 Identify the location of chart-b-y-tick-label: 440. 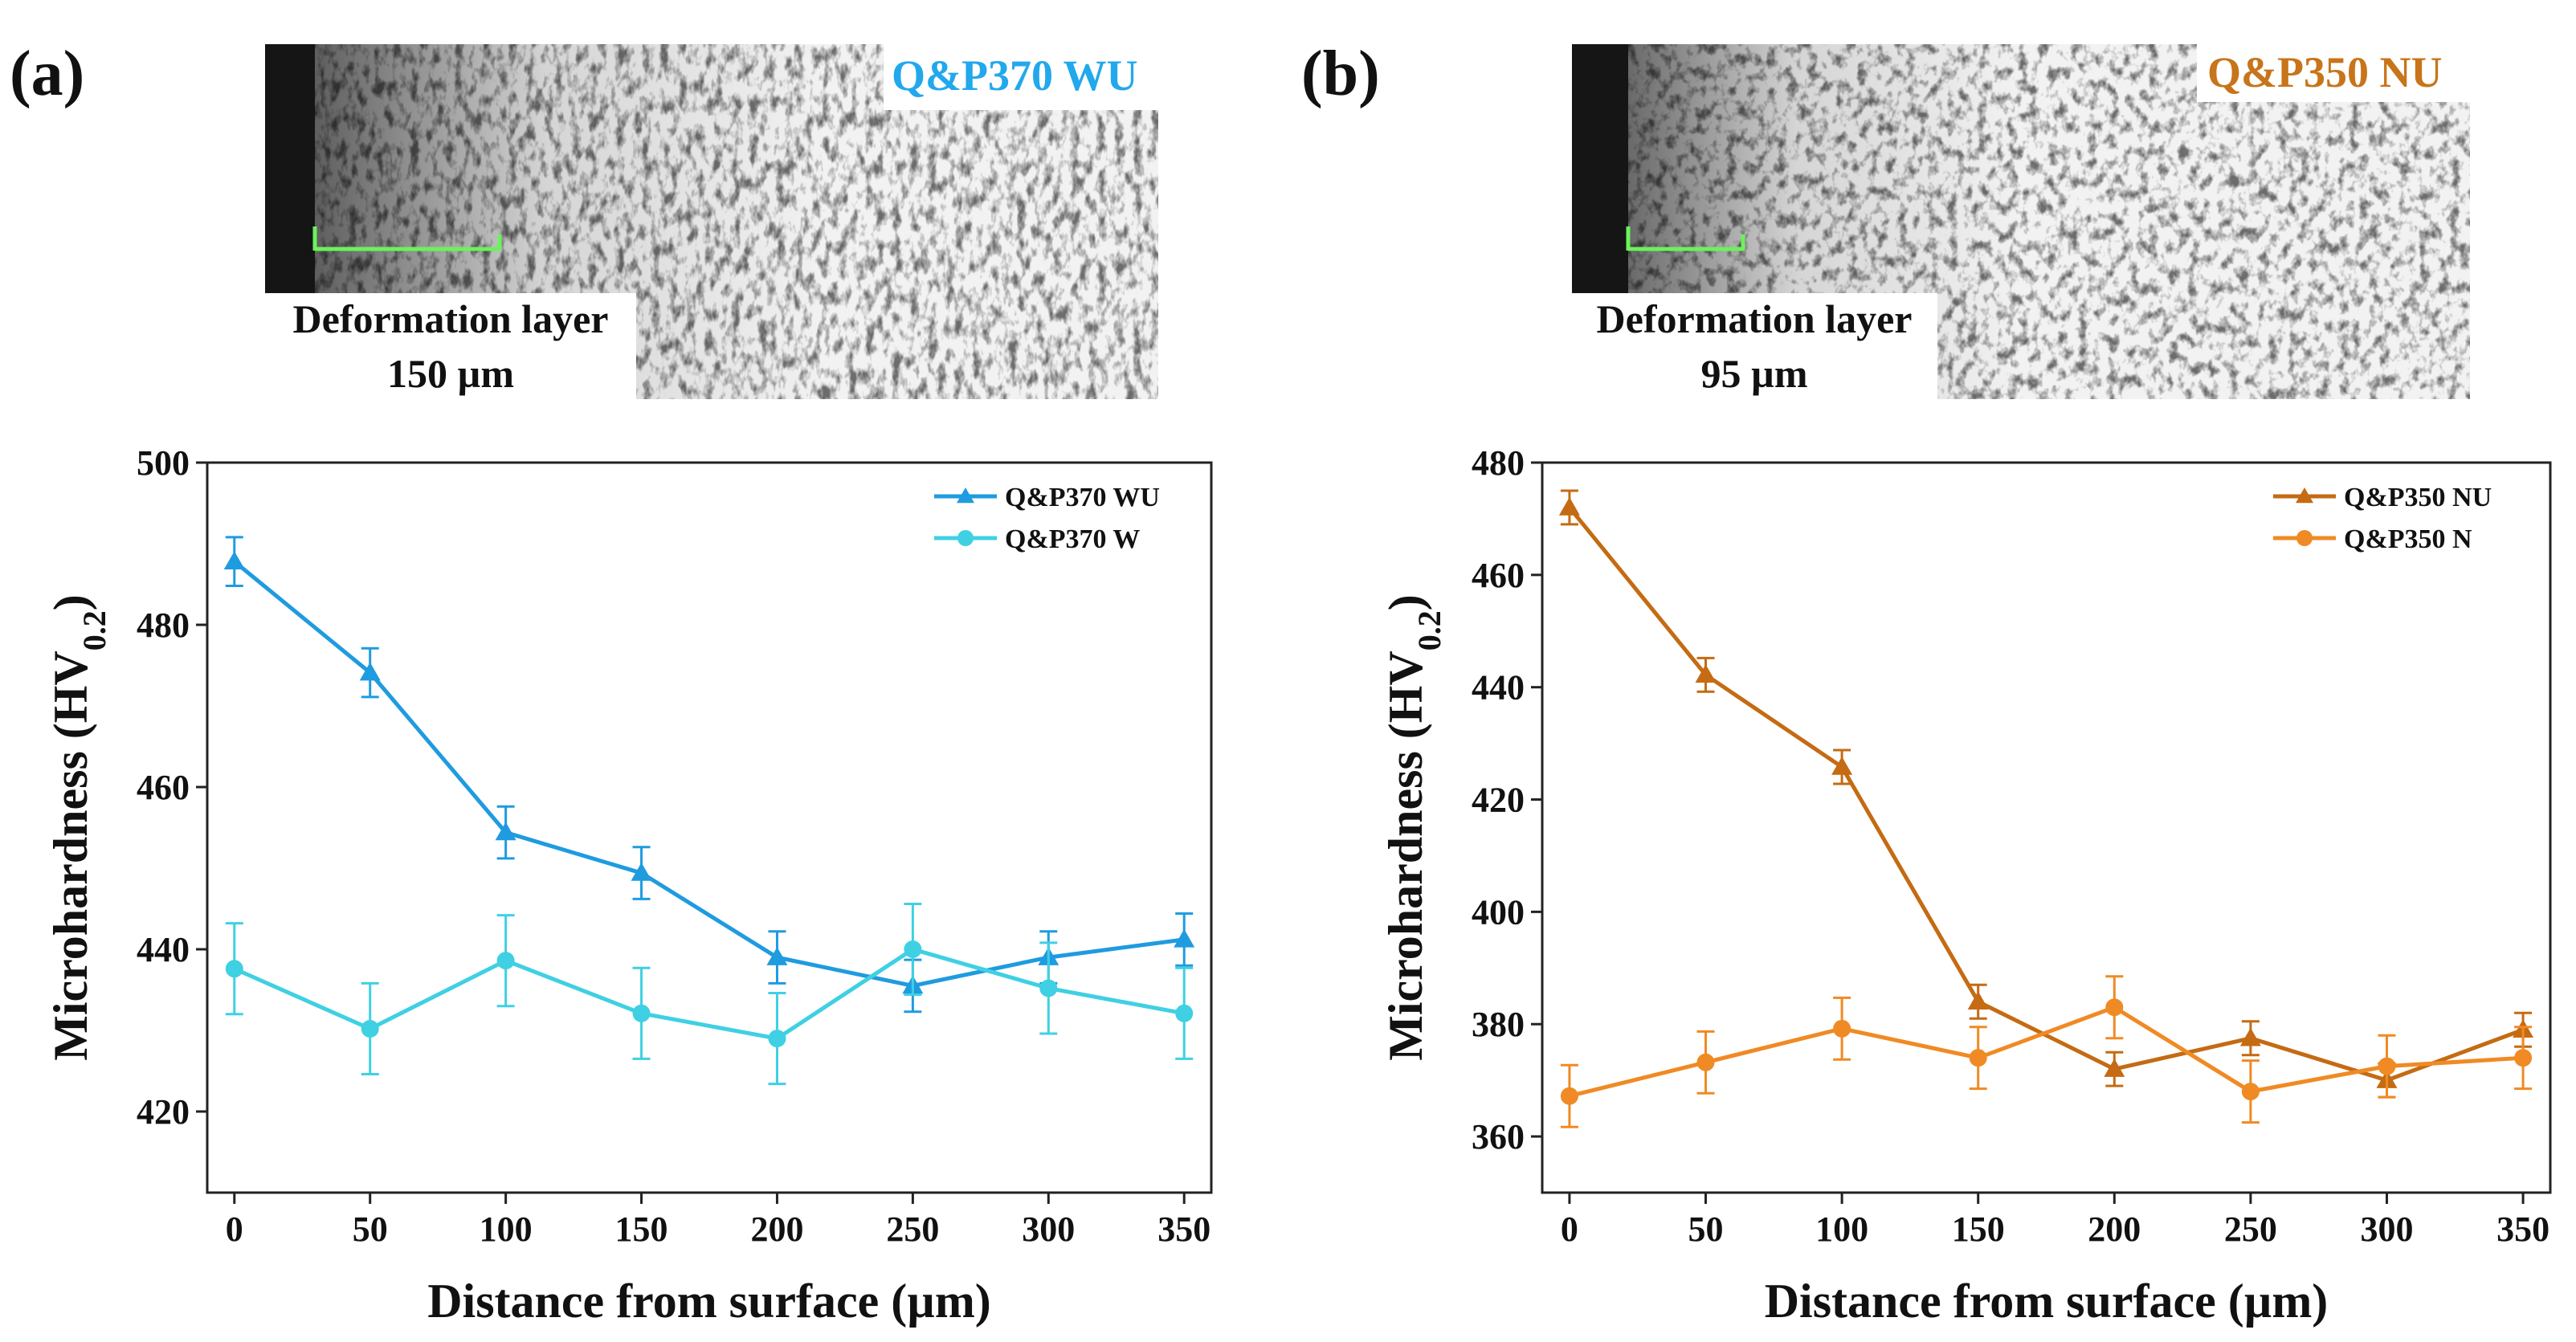
(1498, 688).